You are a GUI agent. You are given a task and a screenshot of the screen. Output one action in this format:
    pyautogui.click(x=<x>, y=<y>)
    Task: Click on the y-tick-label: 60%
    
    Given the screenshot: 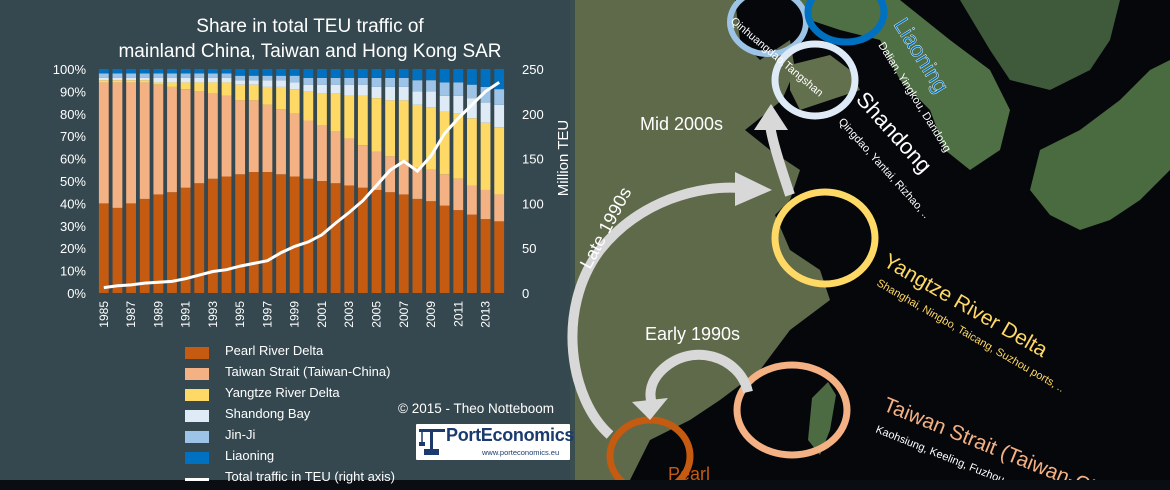 What is the action you would take?
    pyautogui.click(x=73, y=159)
    